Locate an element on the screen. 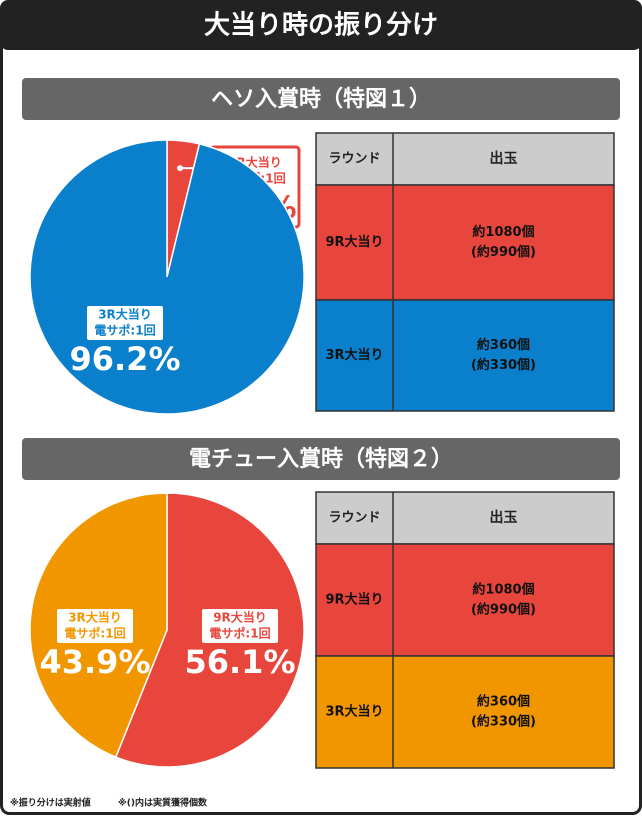 The image size is (642, 819). value-label: 56.1% is located at coordinates (239, 662).